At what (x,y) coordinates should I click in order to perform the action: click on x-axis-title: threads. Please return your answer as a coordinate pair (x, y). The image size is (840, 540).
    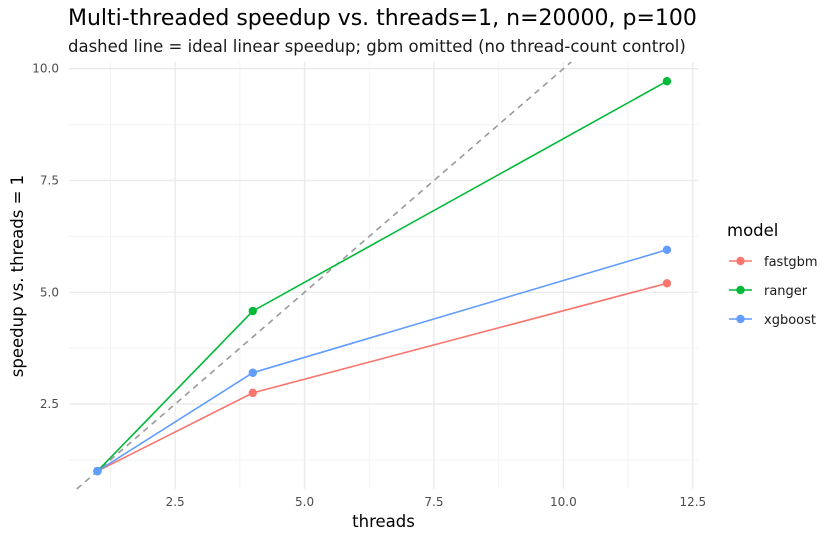
    Looking at the image, I should click on (383, 521).